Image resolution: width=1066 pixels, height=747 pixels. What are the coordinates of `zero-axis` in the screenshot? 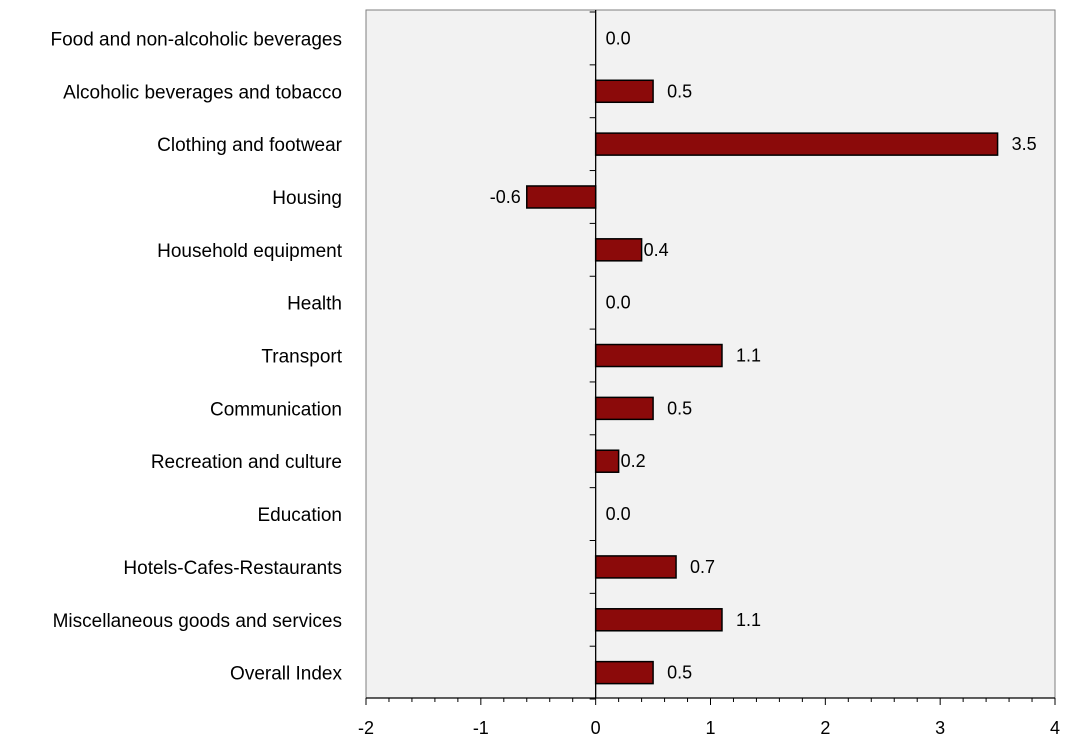 It's located at (593, 355).